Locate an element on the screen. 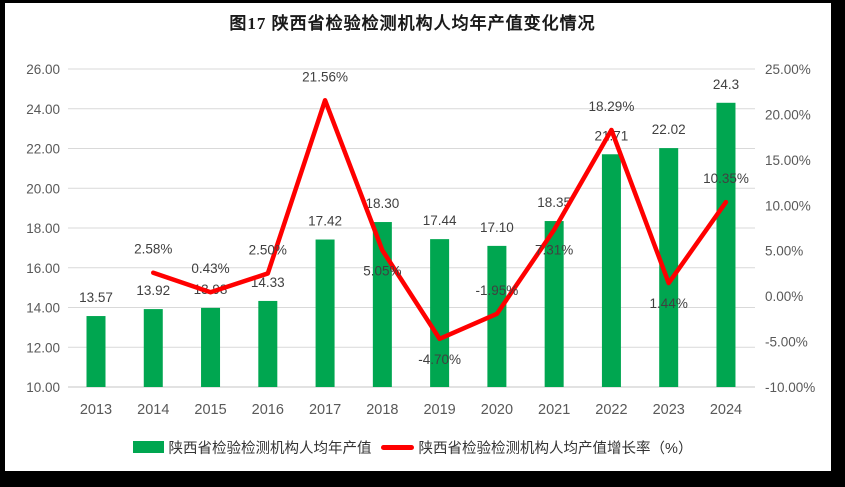 The width and height of the screenshot is (845, 487). line-value-label: 1.44% is located at coordinates (669, 303).